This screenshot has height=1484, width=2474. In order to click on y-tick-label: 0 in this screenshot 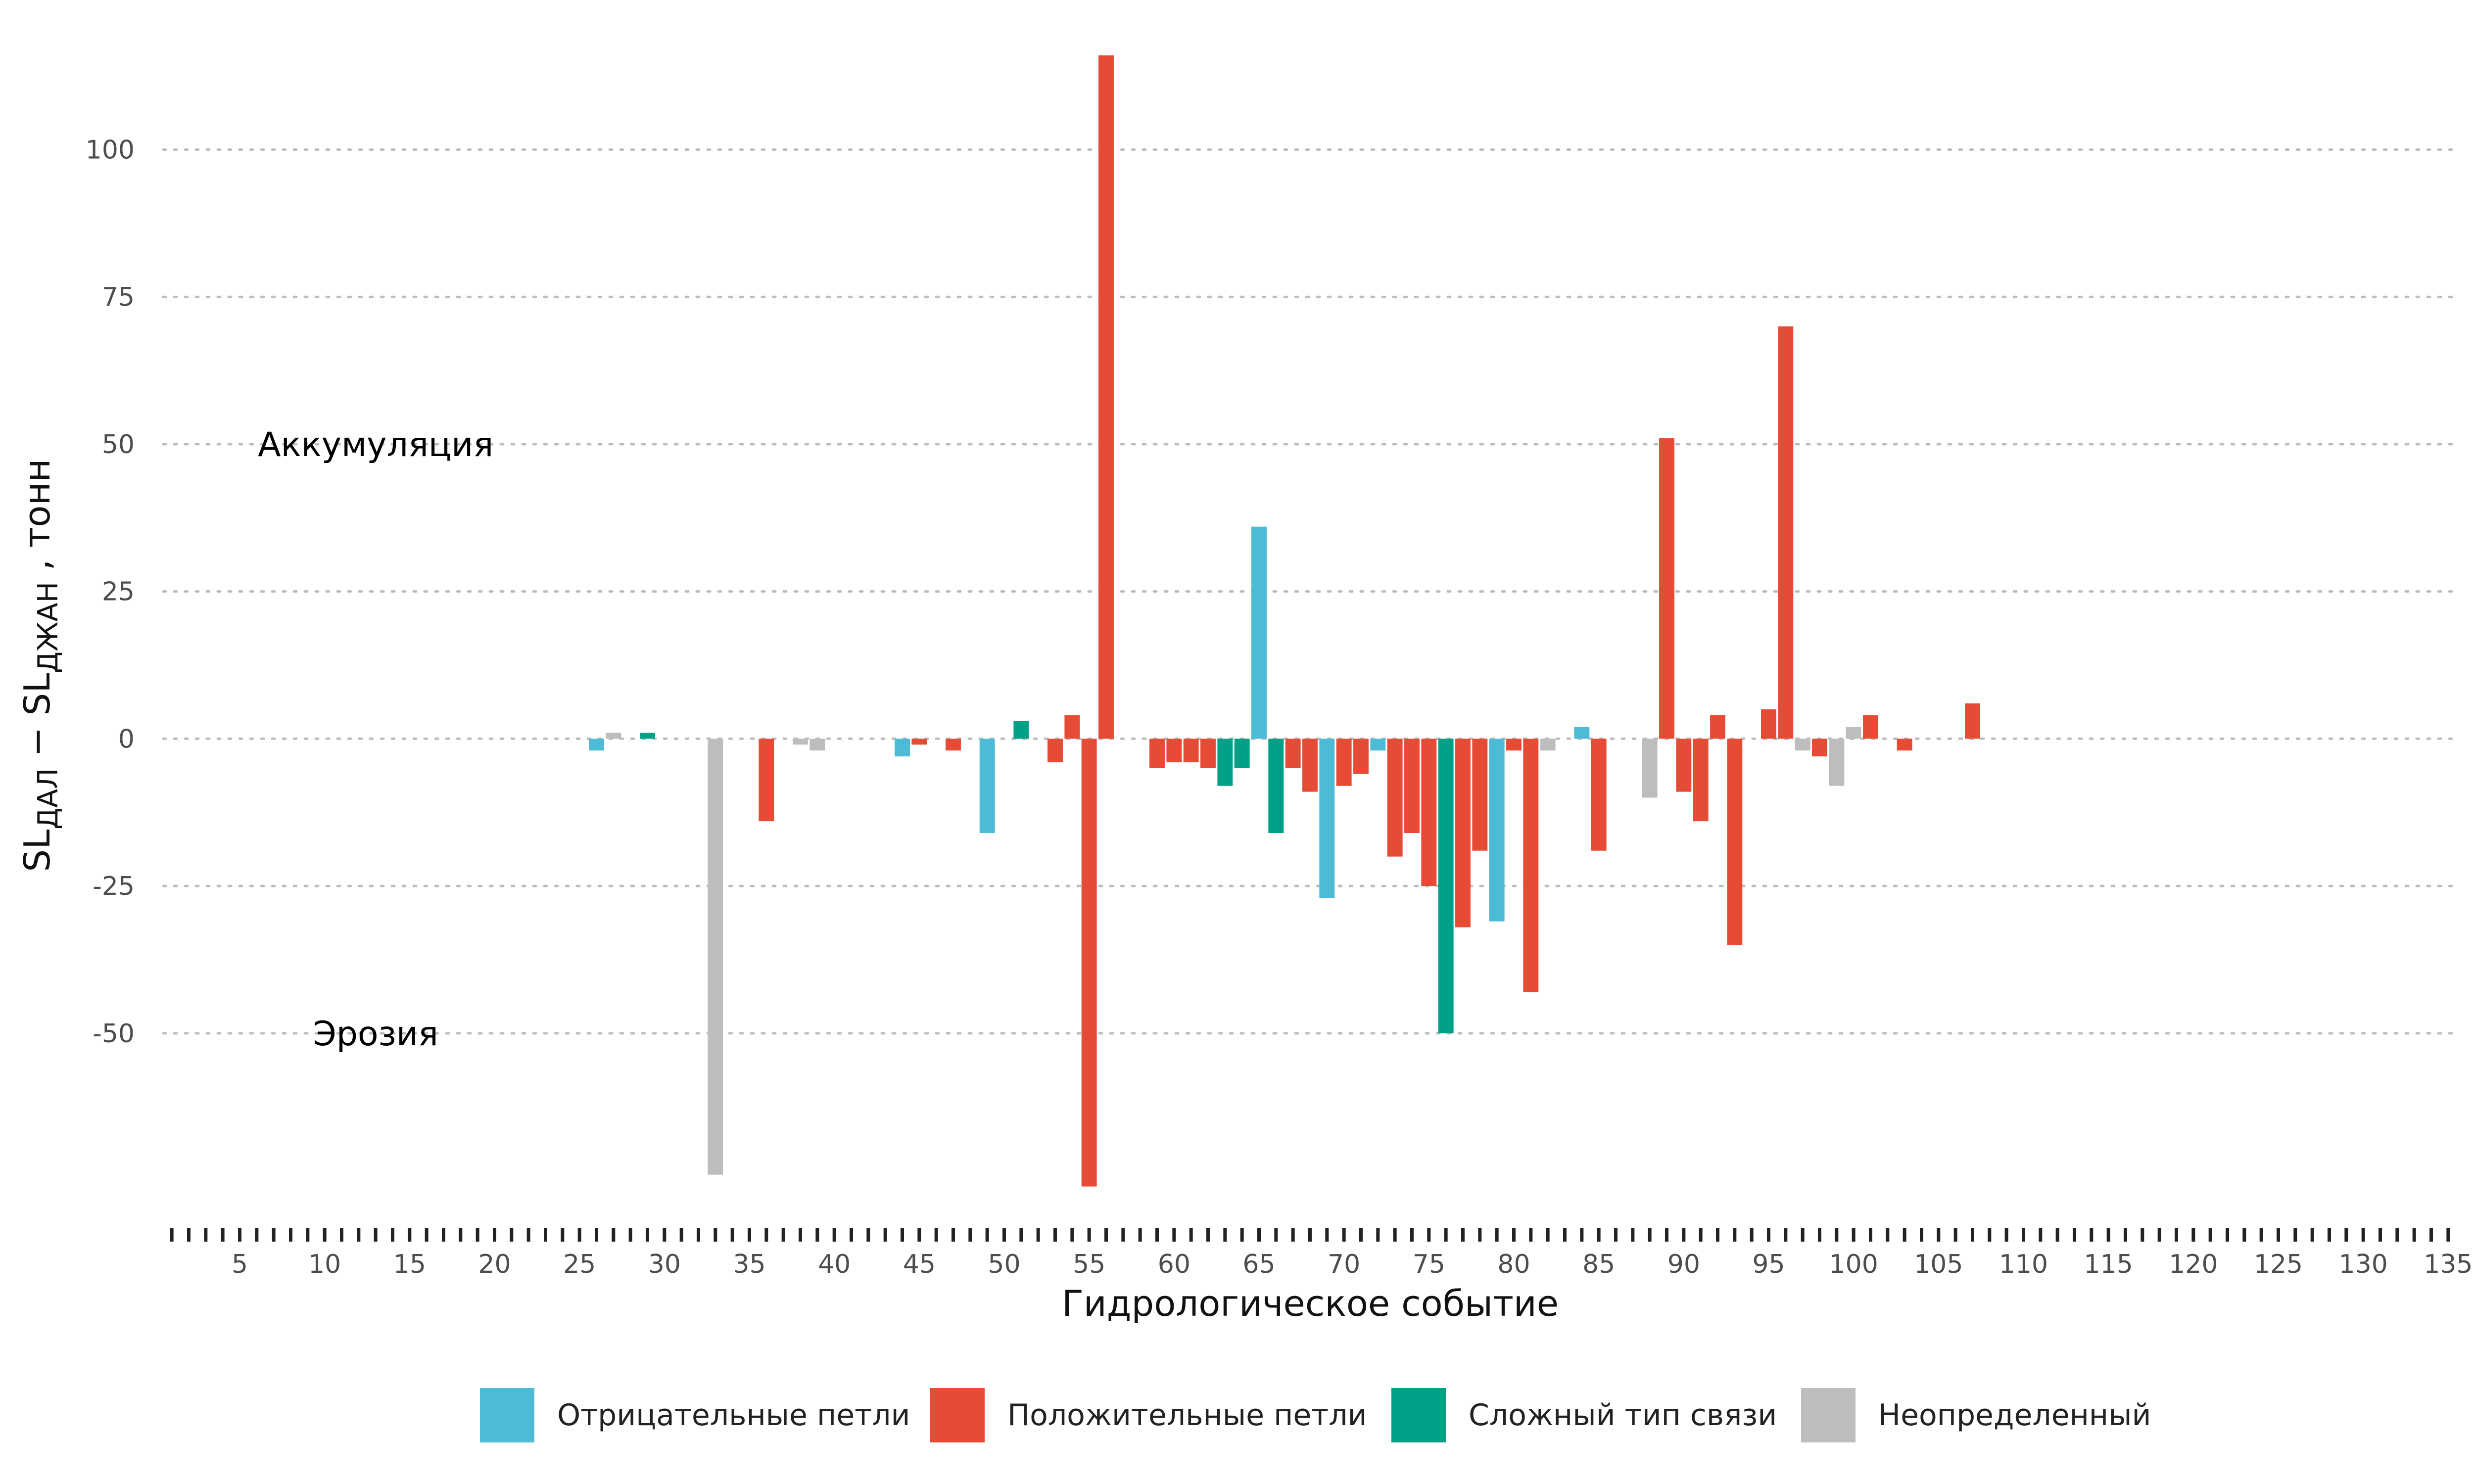, I will do `click(127, 739)`.